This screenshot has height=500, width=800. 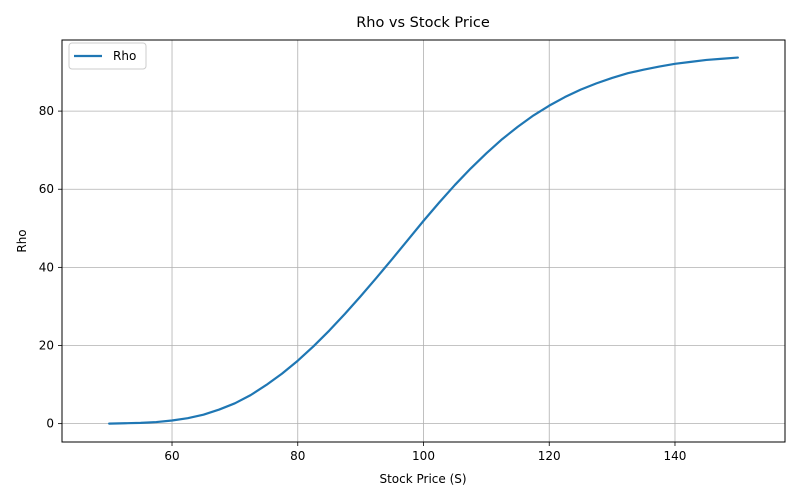 I want to click on y-tick-label: 0, so click(x=50, y=424).